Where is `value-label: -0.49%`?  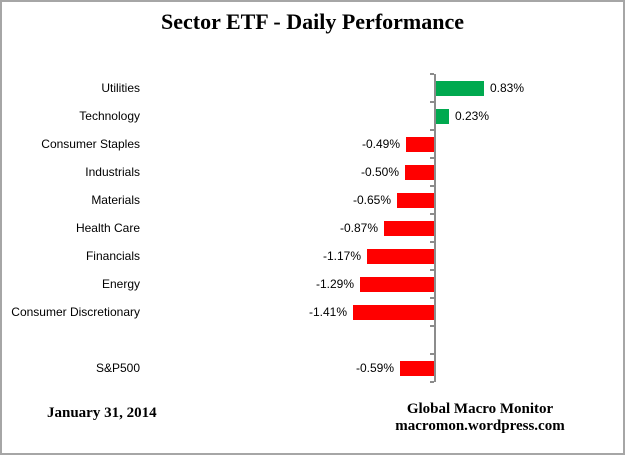
value-label: -0.49% is located at coordinates (380, 144).